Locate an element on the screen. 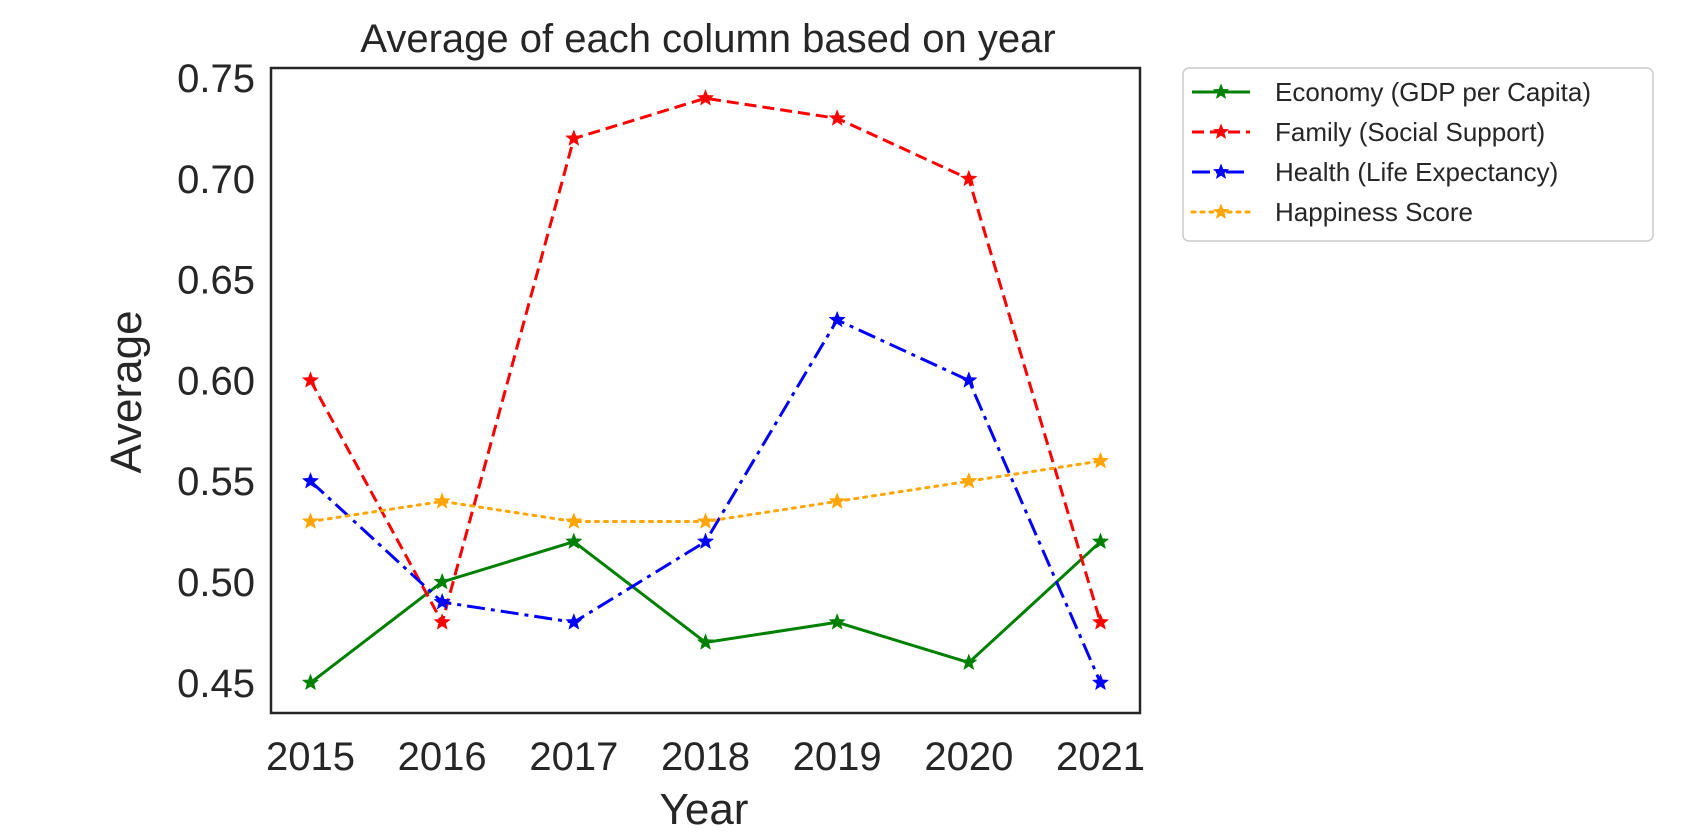 The height and width of the screenshot is (840, 1684). legend-entry: Economy (GDP per Capita) is located at coordinates (1391, 92).